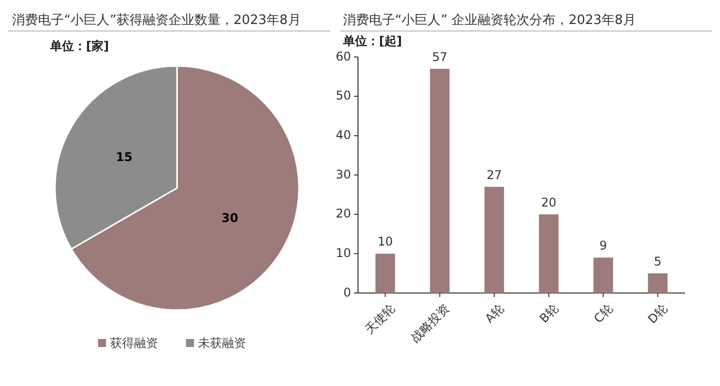  Describe the element at coordinates (79, 46) in the screenshot. I see `text: 单位：[家]` at that location.